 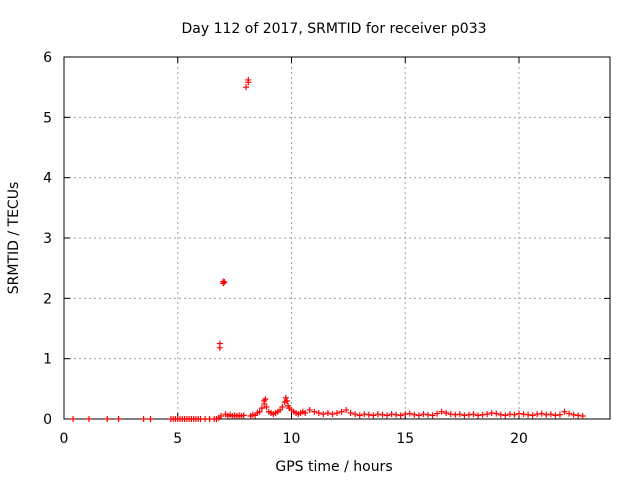 I want to click on y-tick-label: 0, so click(x=47, y=420).